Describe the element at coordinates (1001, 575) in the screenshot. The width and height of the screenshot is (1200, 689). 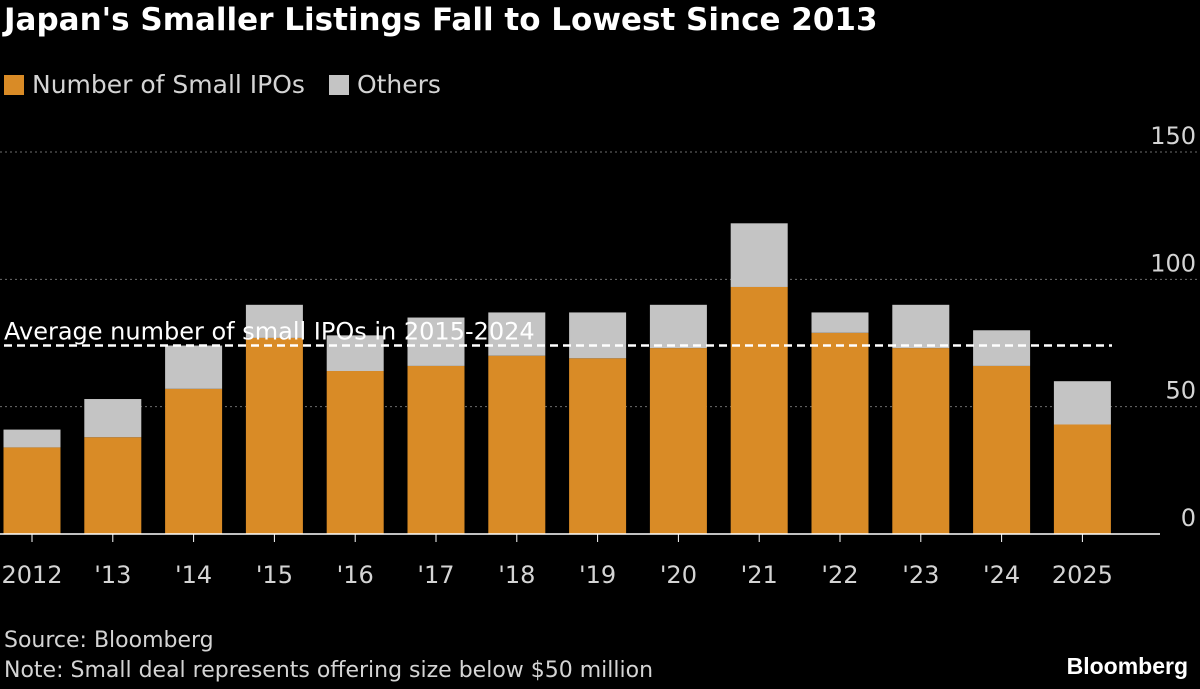
I see `x-tick-label: '24` at that location.